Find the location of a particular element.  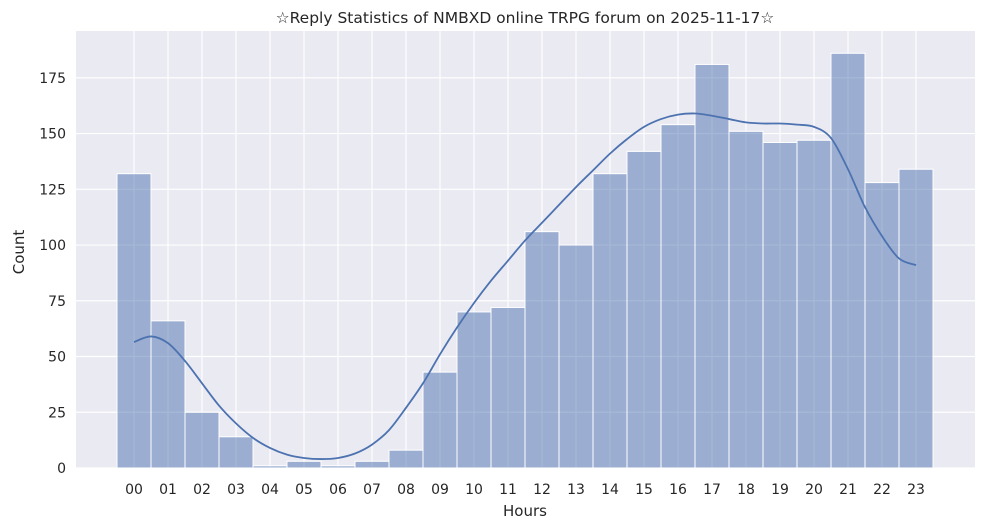

y-axis-label: Count is located at coordinates (19, 252).